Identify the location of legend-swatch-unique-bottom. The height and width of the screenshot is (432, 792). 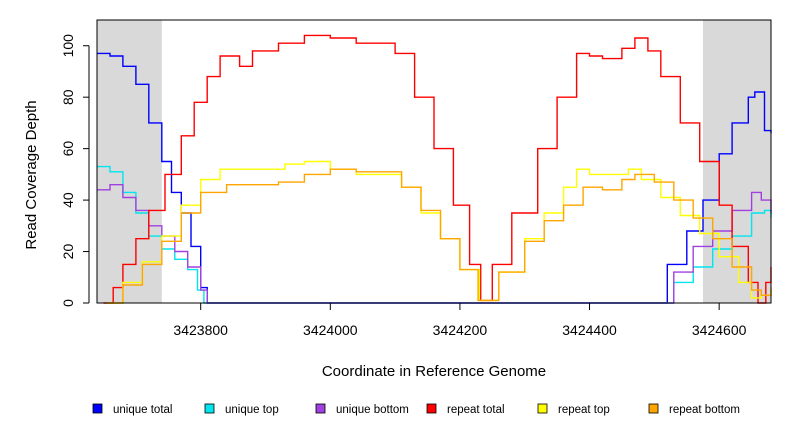
(320, 408).